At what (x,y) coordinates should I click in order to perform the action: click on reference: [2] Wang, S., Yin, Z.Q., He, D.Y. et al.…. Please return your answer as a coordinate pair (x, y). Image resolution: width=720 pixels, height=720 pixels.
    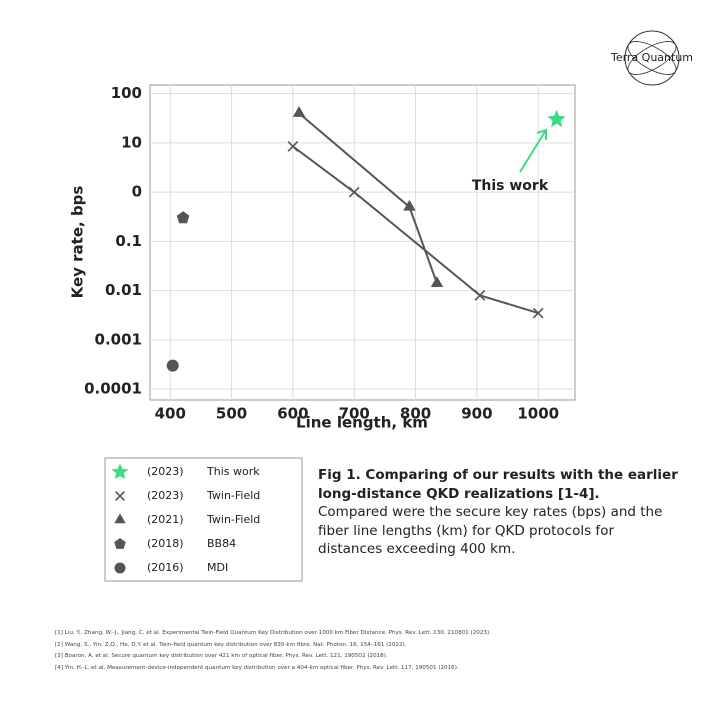
    Looking at the image, I should click on (231, 644).